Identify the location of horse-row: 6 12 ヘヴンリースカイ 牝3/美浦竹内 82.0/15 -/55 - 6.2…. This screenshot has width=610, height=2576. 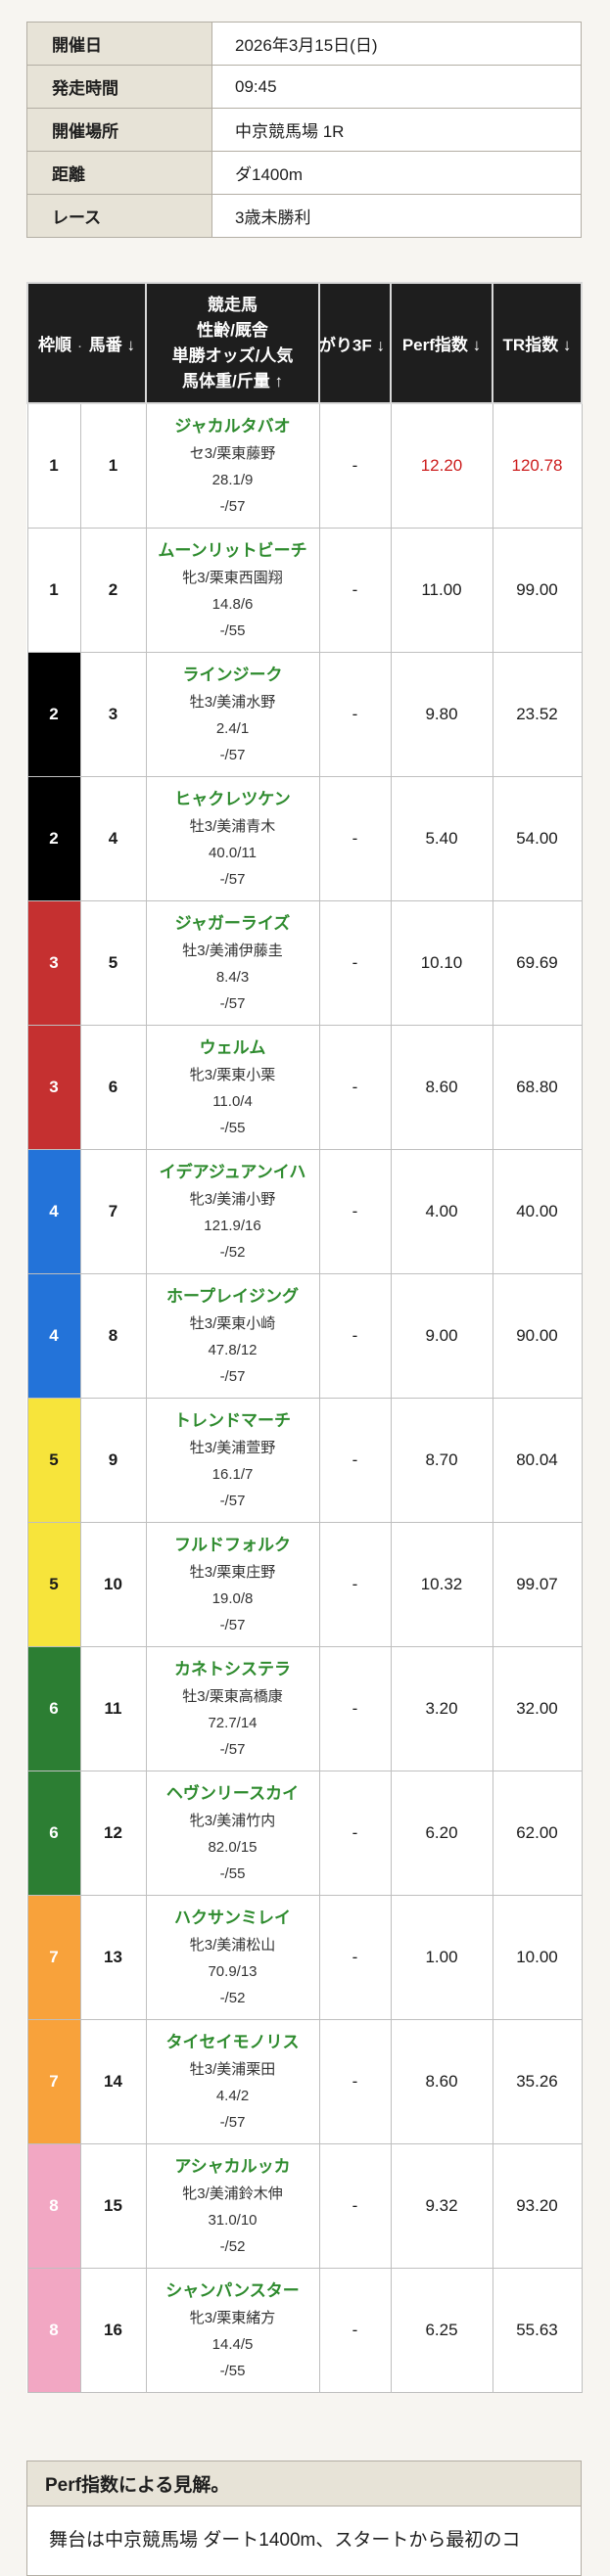
(304, 1833).